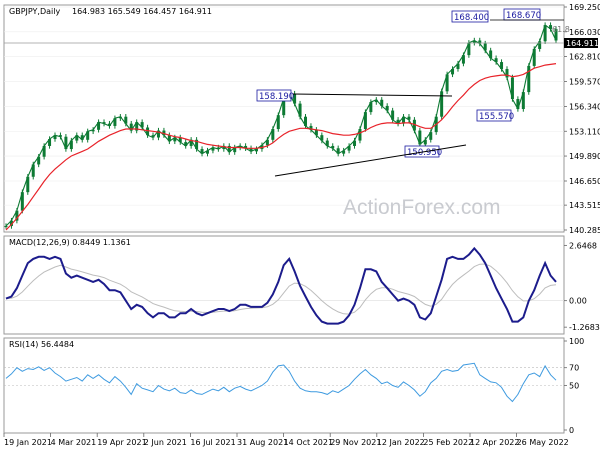 This screenshot has width=600, height=450. Describe the element at coordinates (584, 205) in the screenshot. I see `price-y-tick-label: 143.515` at that location.